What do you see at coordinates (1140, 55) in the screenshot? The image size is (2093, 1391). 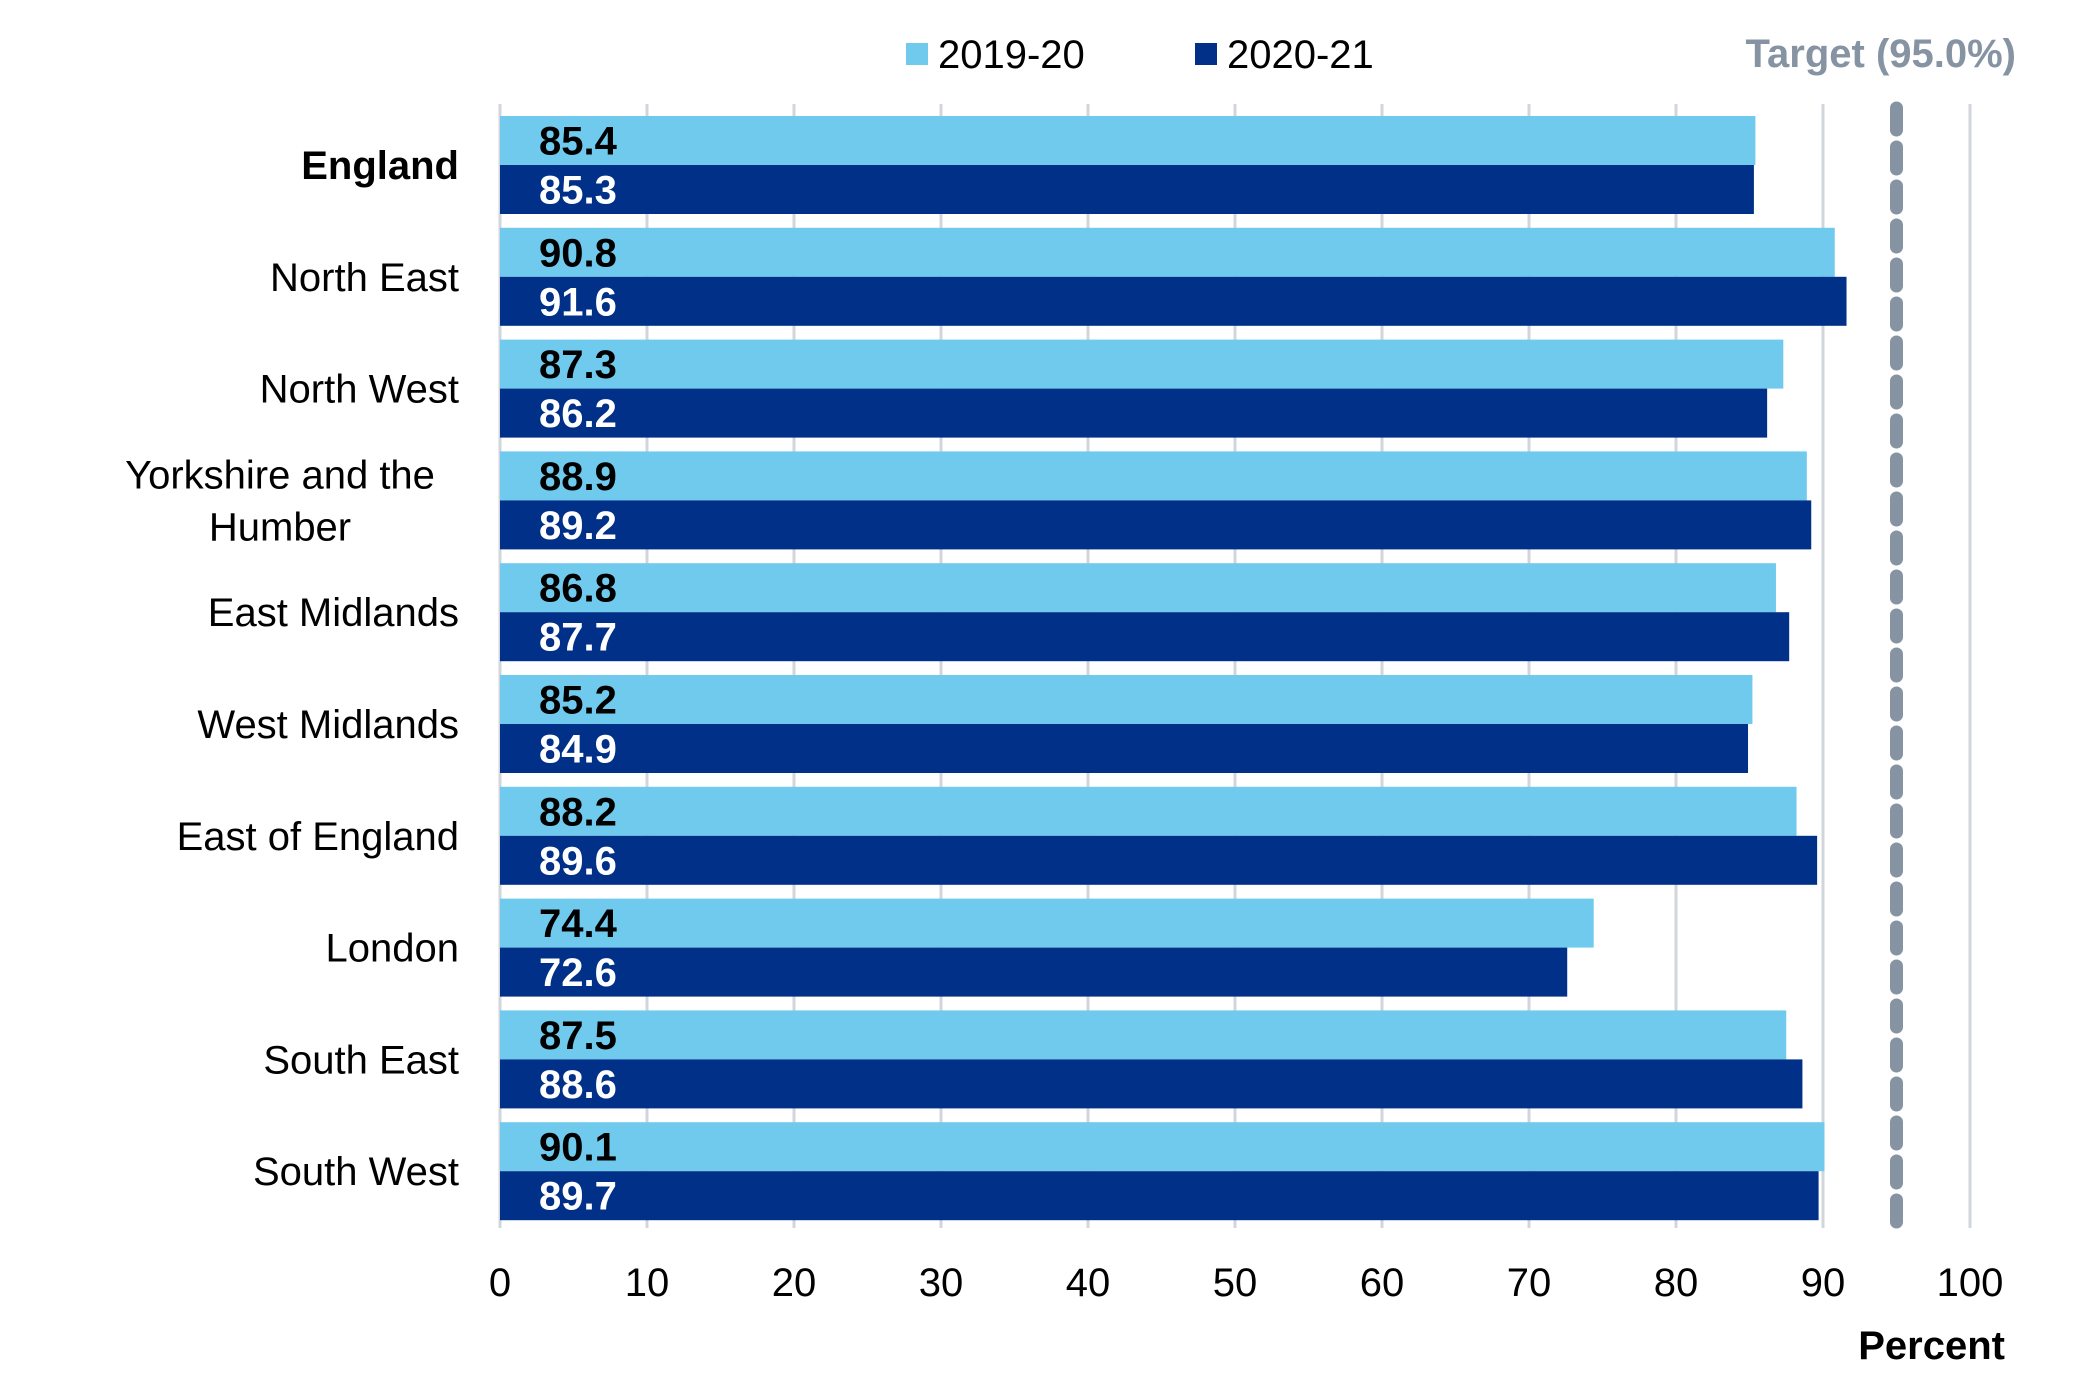 I see `legend: 2019-20 2020-21` at bounding box center [1140, 55].